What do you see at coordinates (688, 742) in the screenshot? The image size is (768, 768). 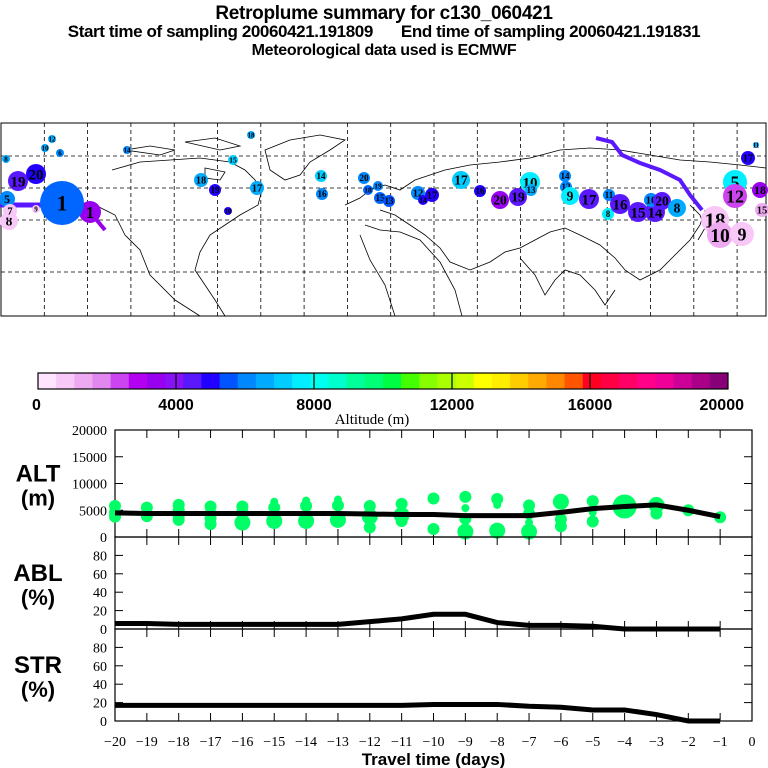 I see `x-tick-label: −2` at bounding box center [688, 742].